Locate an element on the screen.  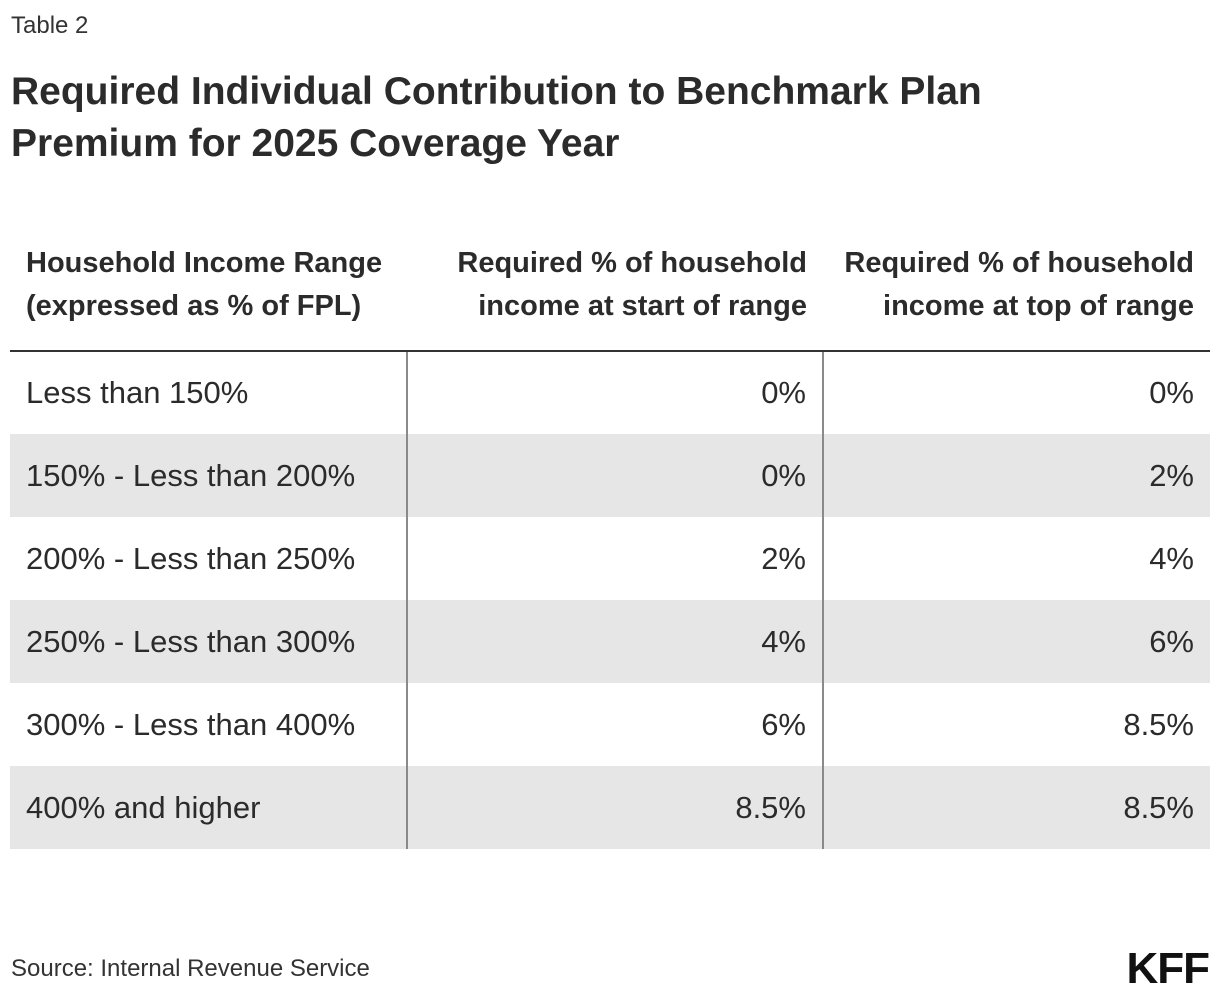
cell-start-of-range: 8.5% is located at coordinates (615, 807).